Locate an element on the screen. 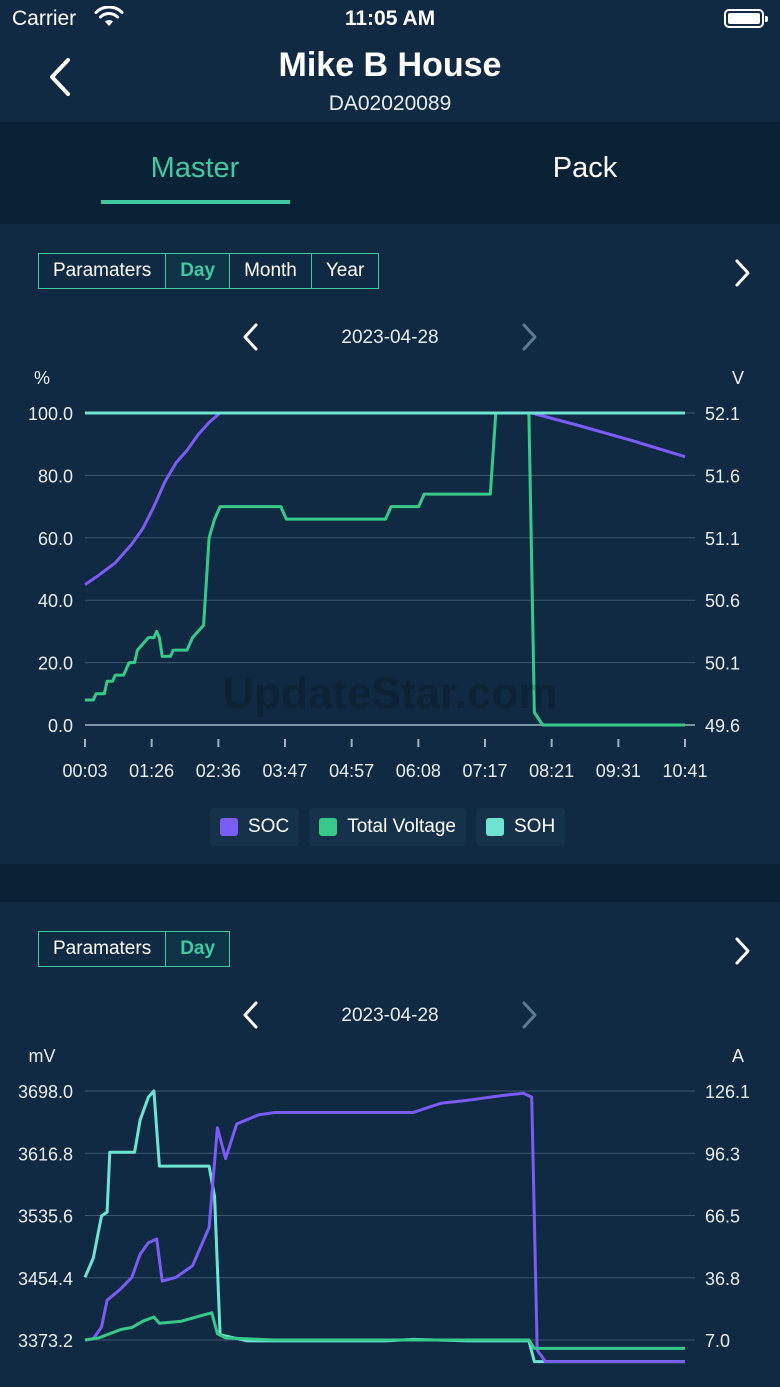 The height and width of the screenshot is (1387, 780). chart-legend: SOC Total Voltage SOH is located at coordinates (388, 827).